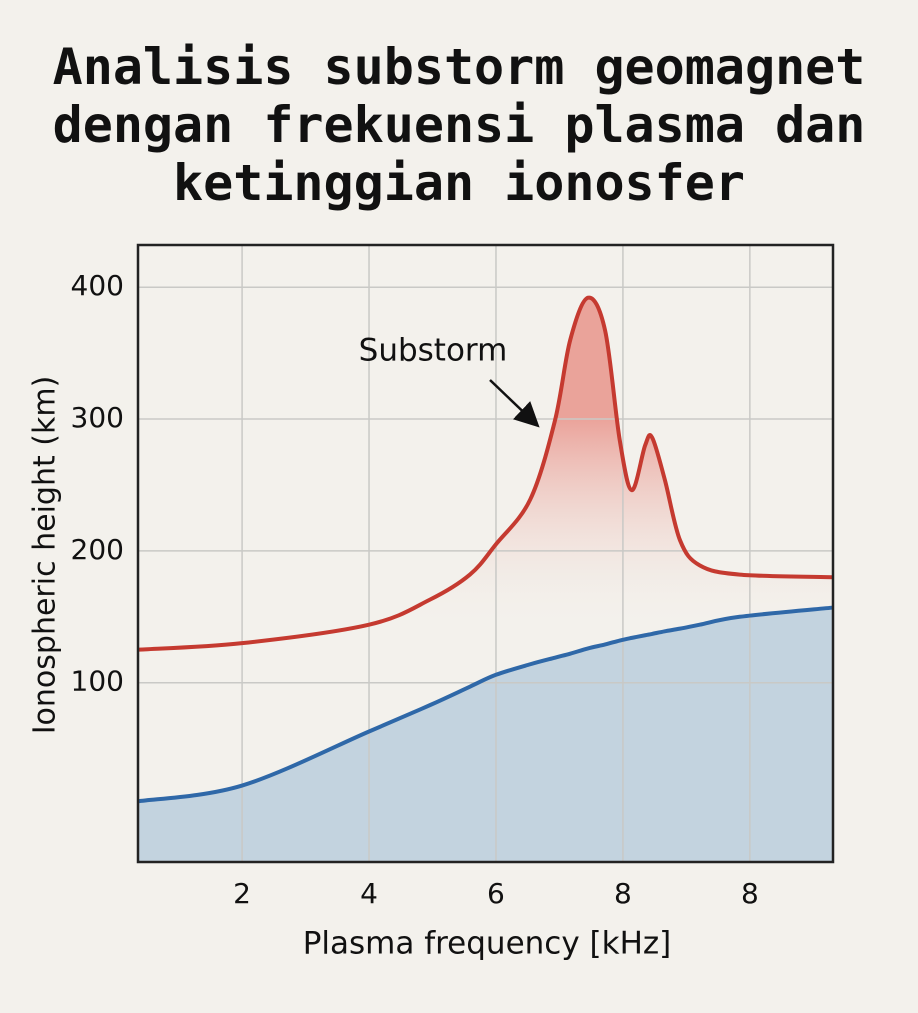 The image size is (918, 1013). Describe the element at coordinates (242, 893) in the screenshot. I see `x-tick-label: 2` at that location.